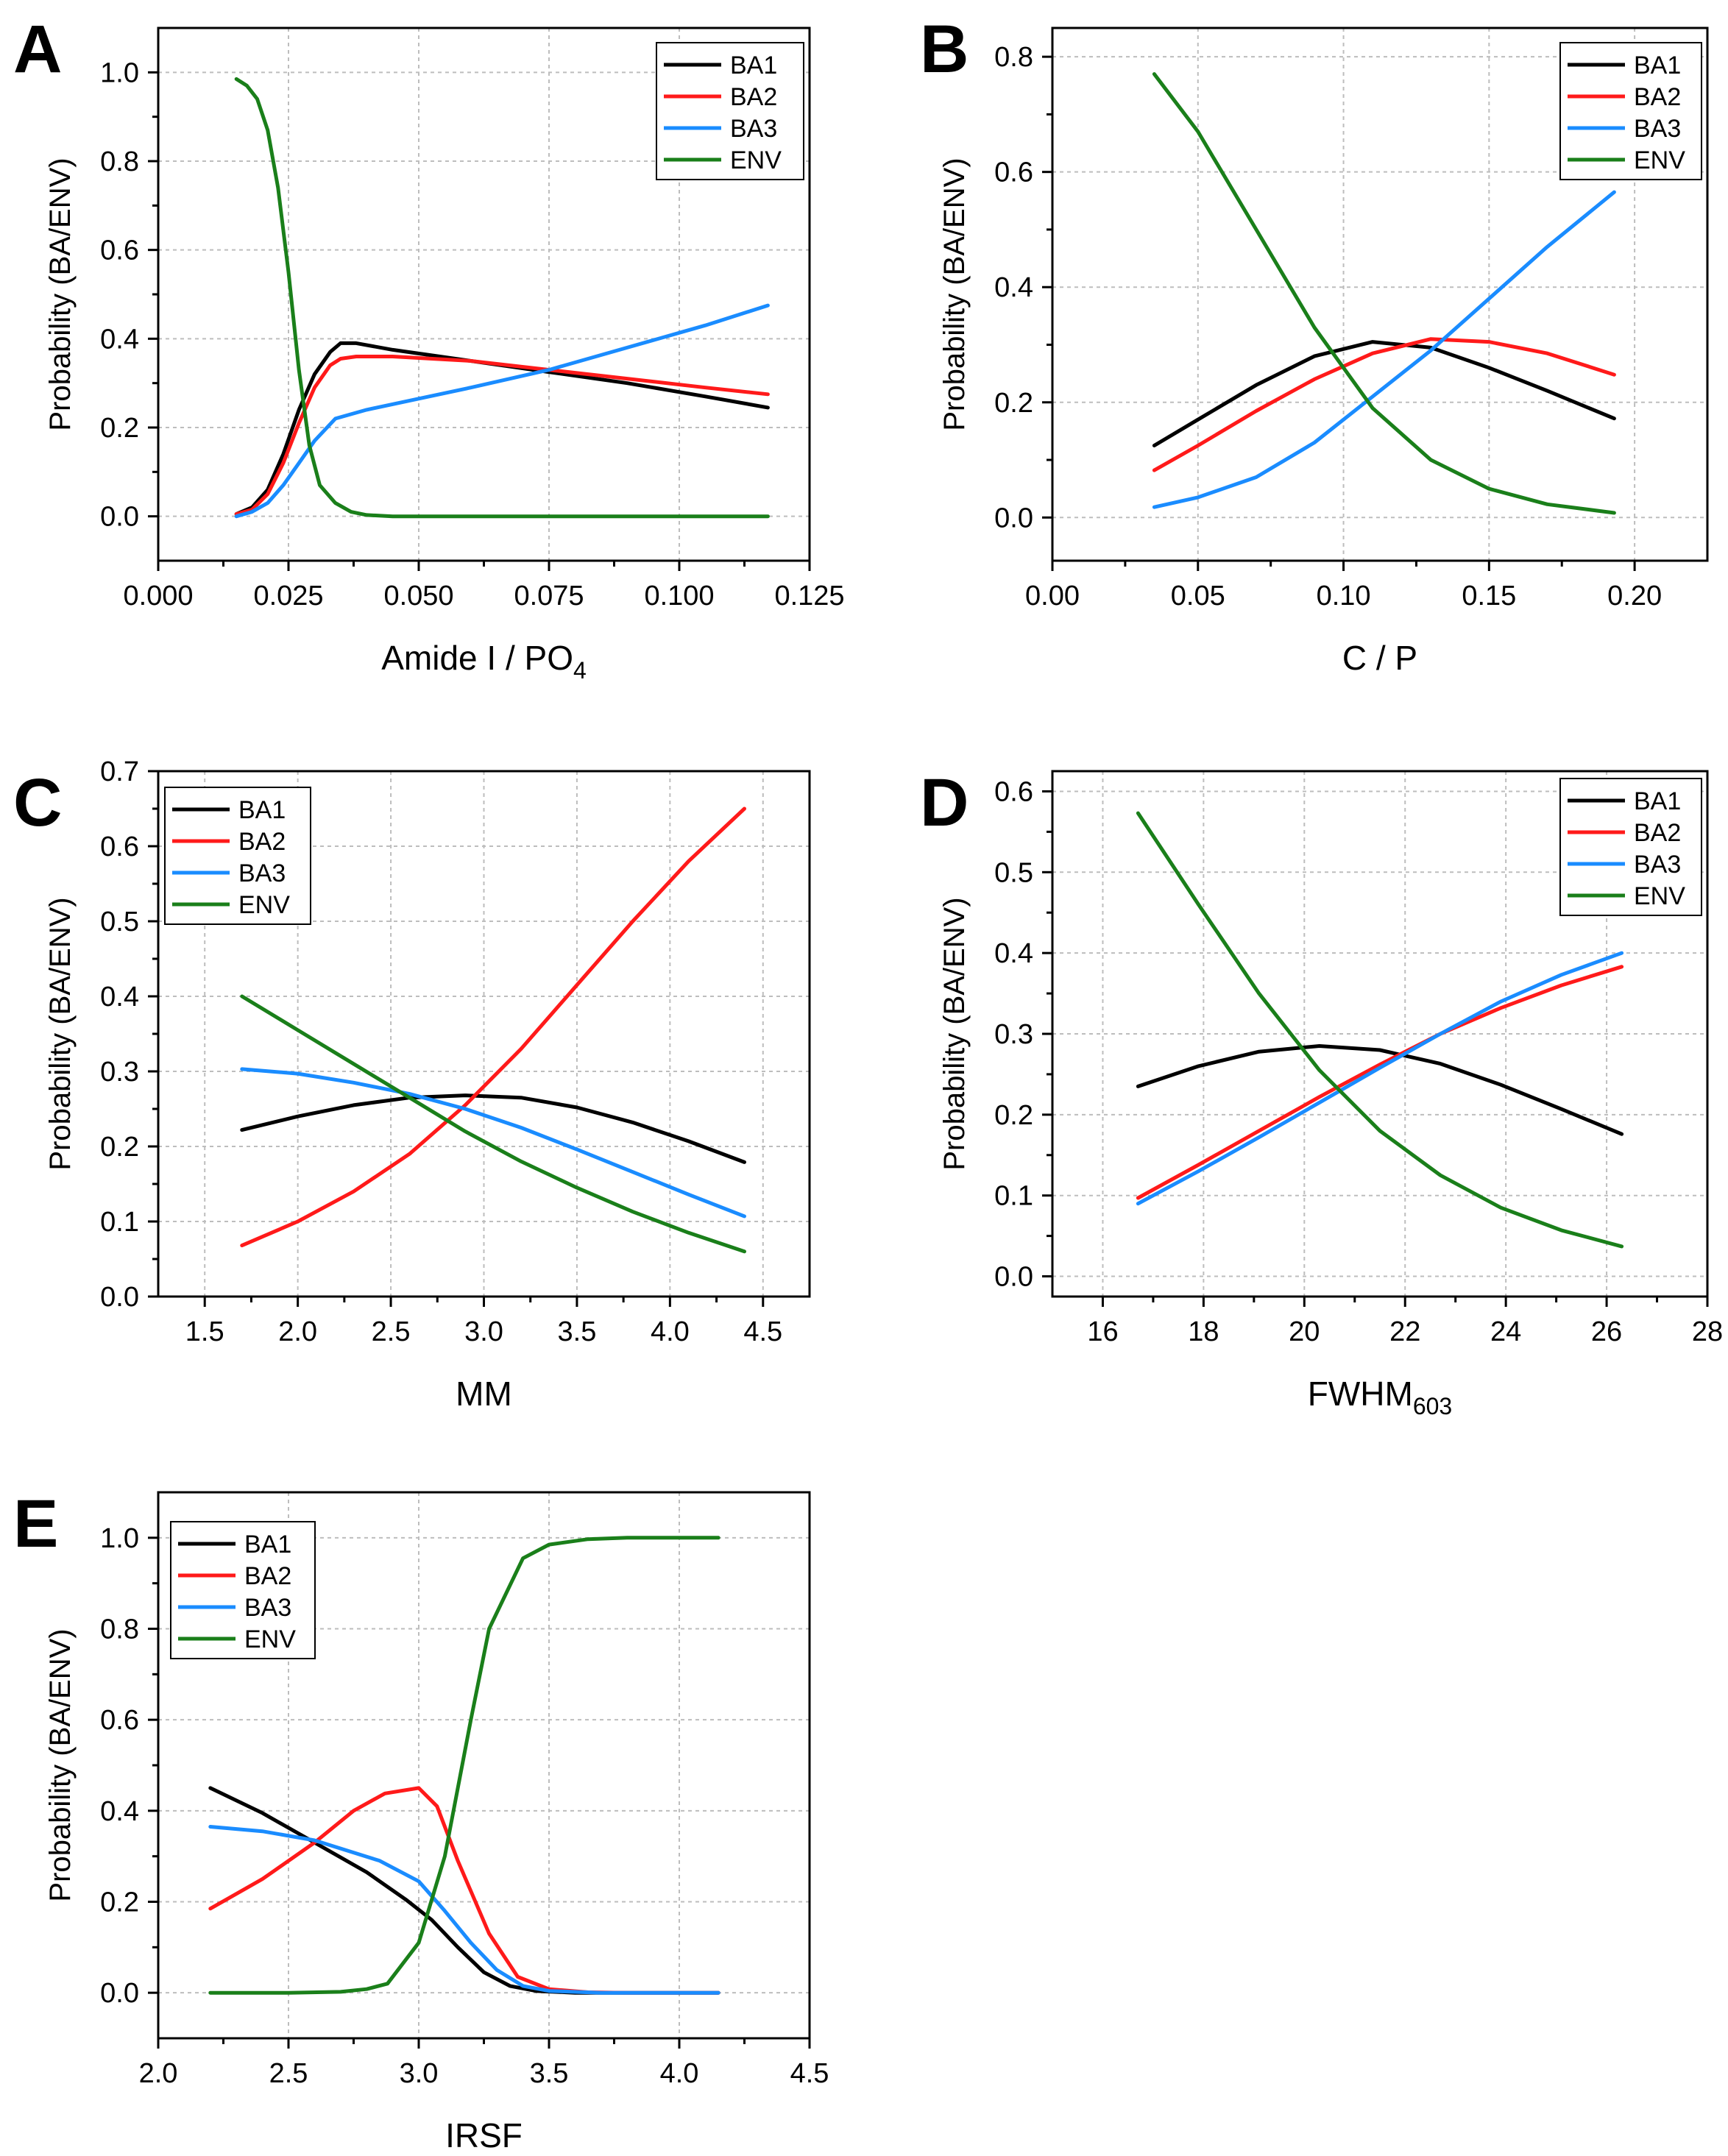  What do you see at coordinates (577, 1331) in the screenshot?
I see `x-tick-label: 3.5` at bounding box center [577, 1331].